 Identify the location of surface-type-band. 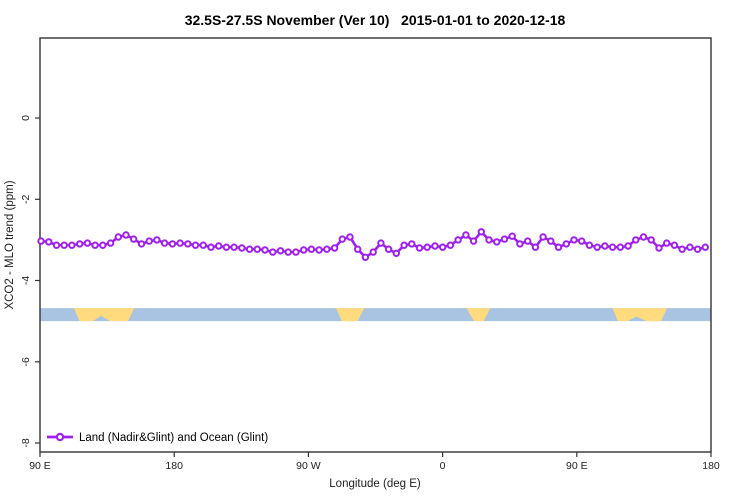
(375, 315).